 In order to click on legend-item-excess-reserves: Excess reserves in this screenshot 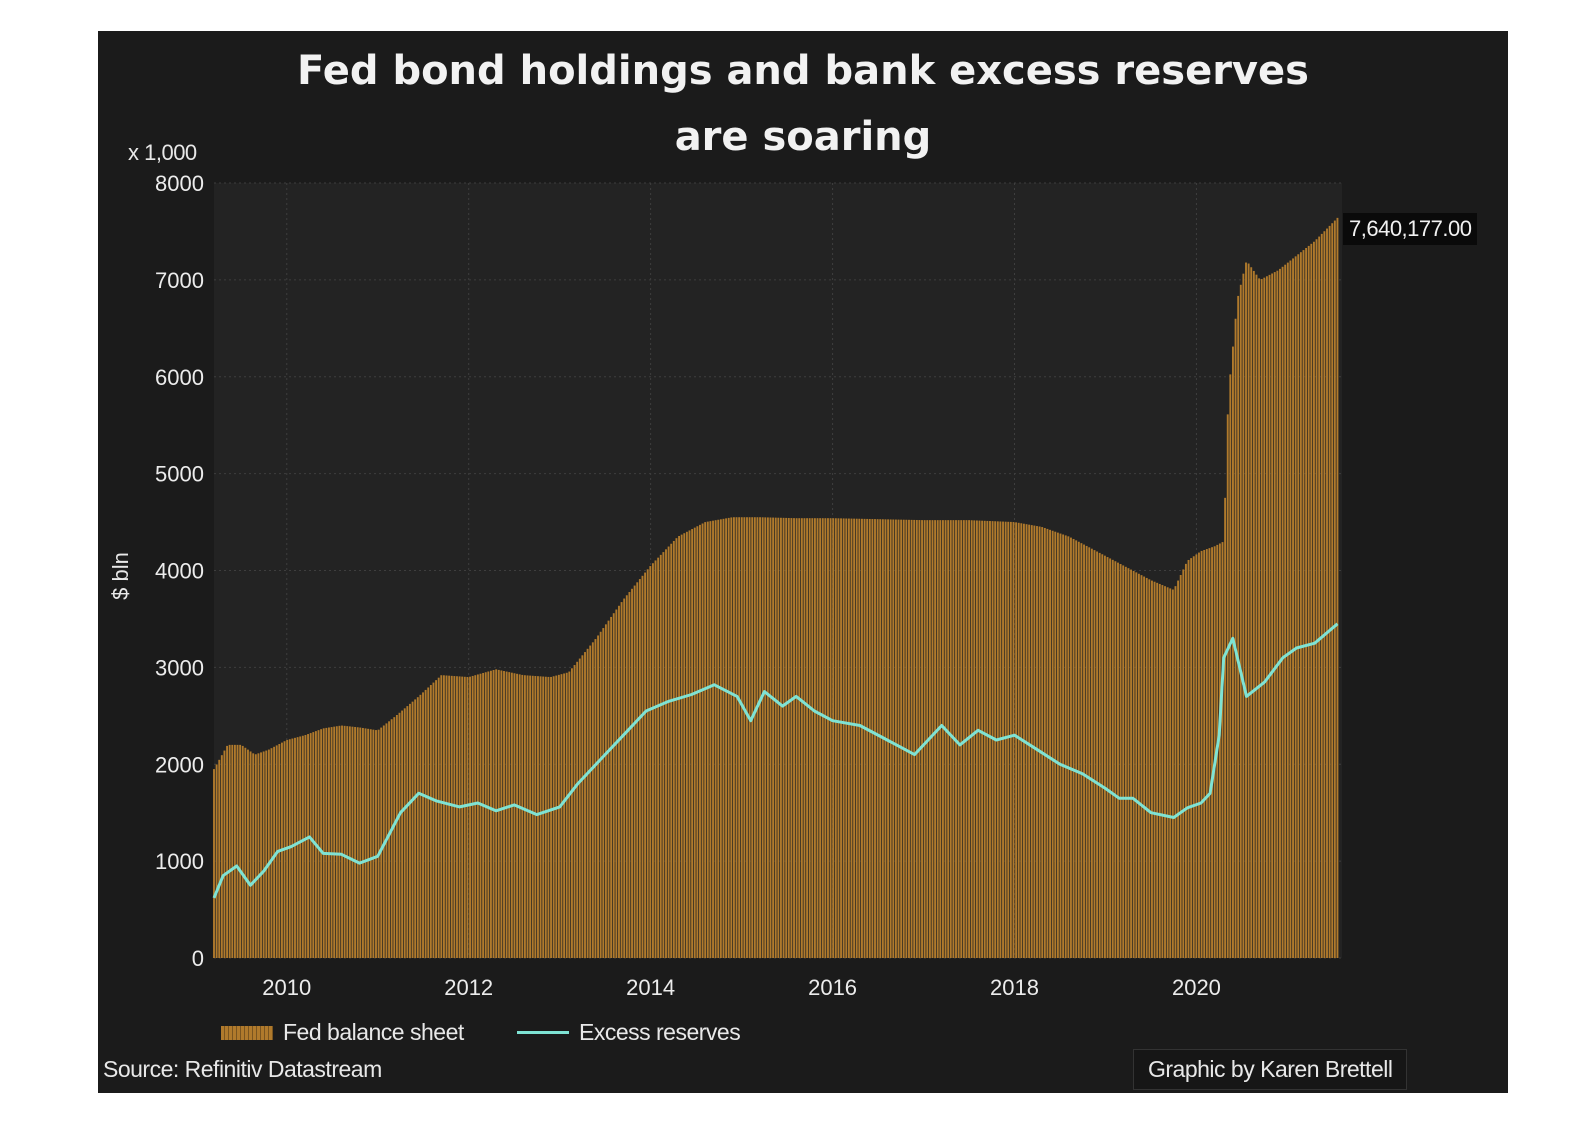, I will do `click(629, 1032)`.